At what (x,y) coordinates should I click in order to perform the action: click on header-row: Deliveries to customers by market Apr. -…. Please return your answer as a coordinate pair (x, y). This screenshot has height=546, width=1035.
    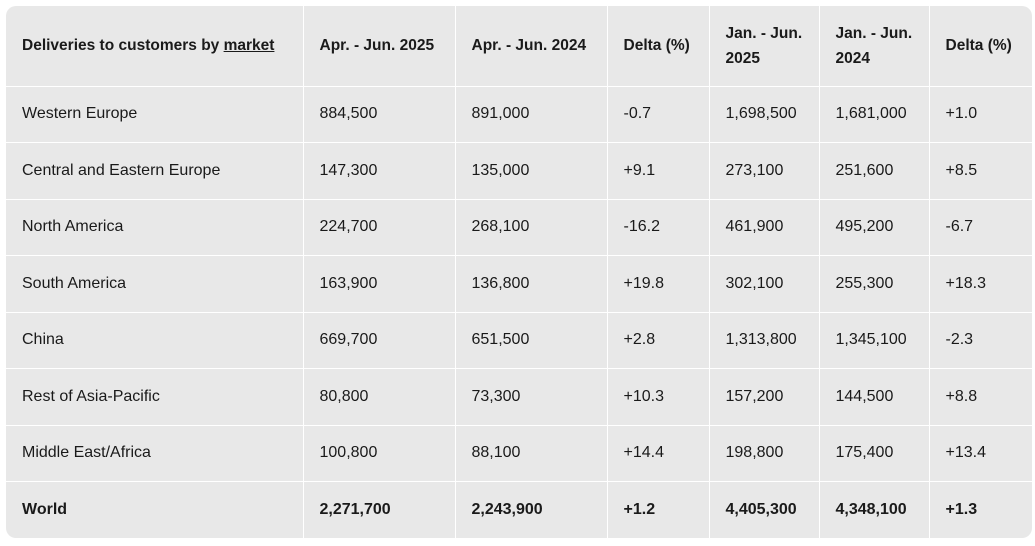
    Looking at the image, I should click on (519, 46).